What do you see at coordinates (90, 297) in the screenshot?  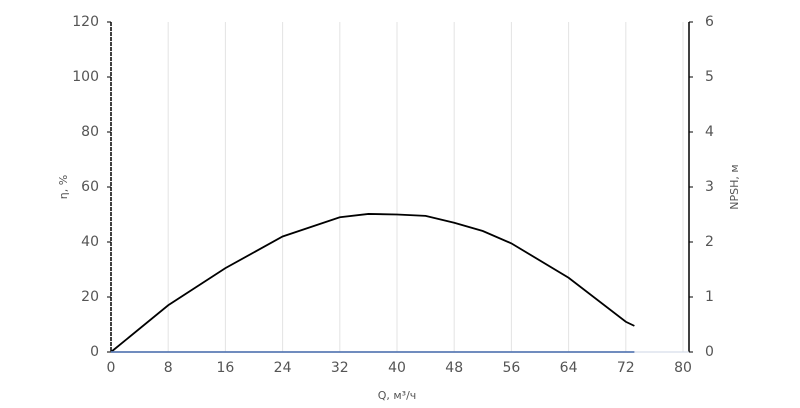 I see `y-tick-label: 20` at bounding box center [90, 297].